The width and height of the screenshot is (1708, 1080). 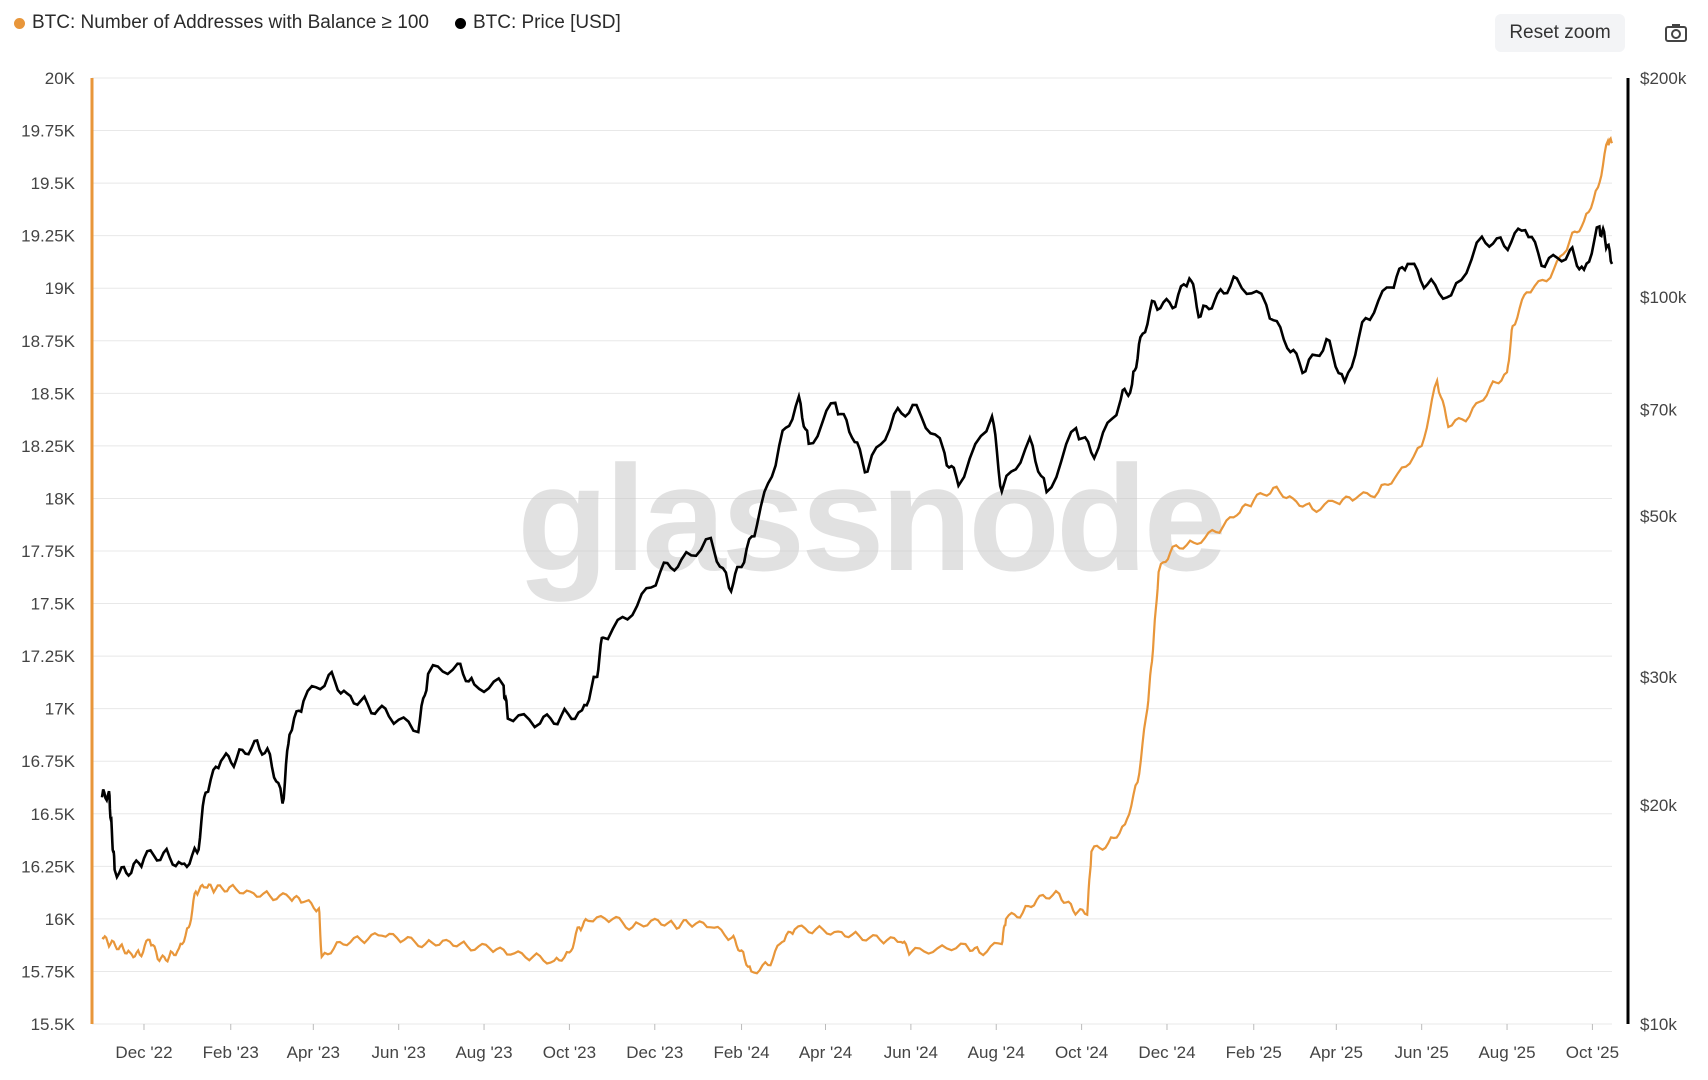 What do you see at coordinates (1658, 410) in the screenshot?
I see `y-right-tick-label: $70k` at bounding box center [1658, 410].